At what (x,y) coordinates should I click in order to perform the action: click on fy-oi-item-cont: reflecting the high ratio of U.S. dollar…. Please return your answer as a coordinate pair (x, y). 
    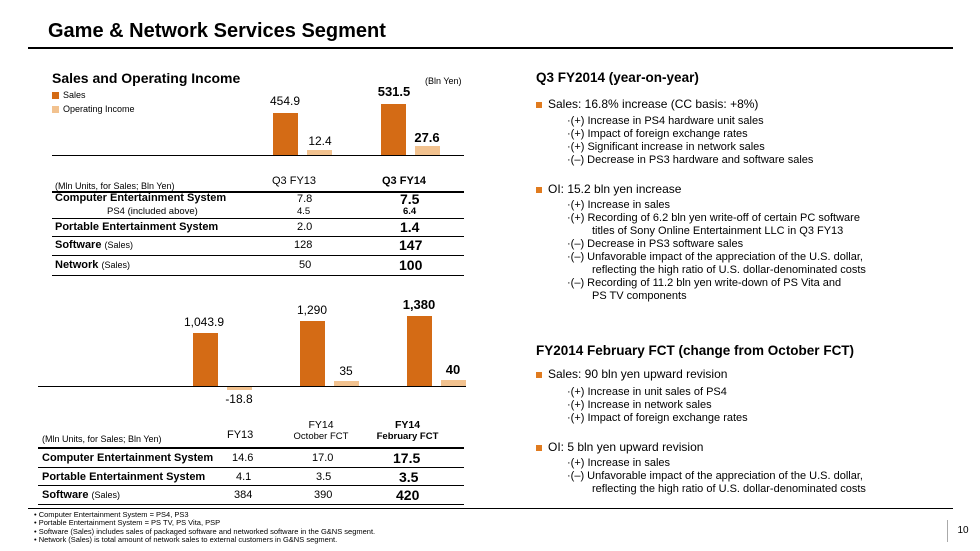
    Looking at the image, I should click on (729, 489).